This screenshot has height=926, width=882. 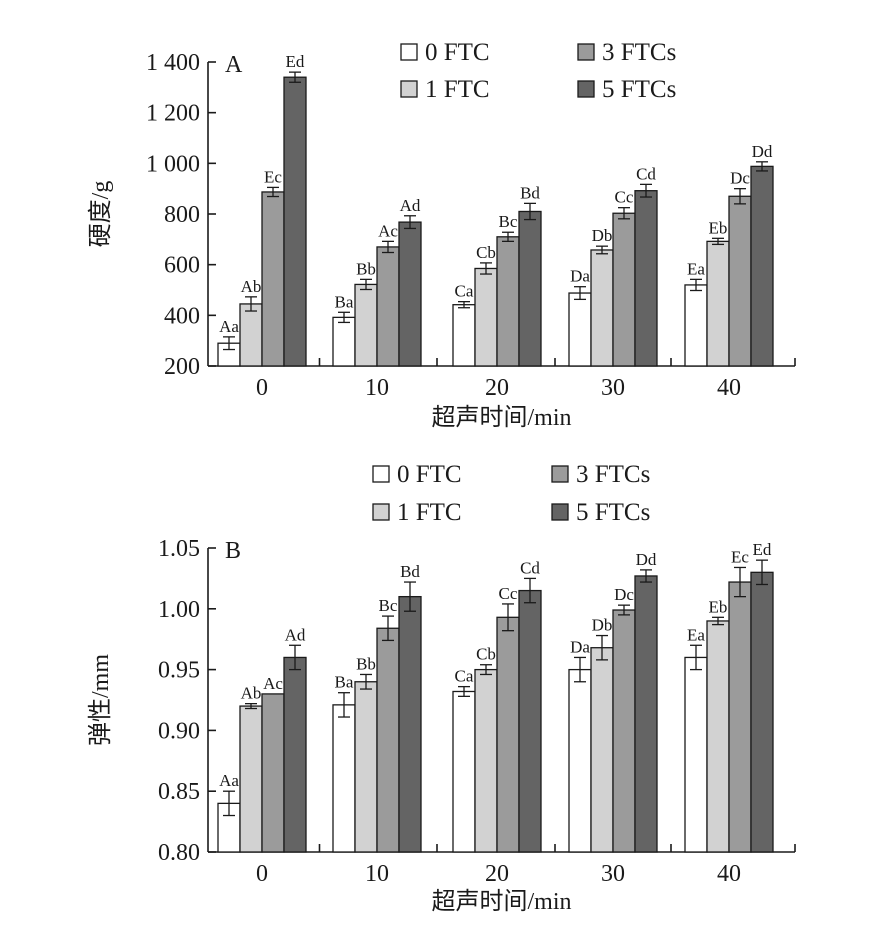 I want to click on significance-label: Dd, so click(x=646, y=559).